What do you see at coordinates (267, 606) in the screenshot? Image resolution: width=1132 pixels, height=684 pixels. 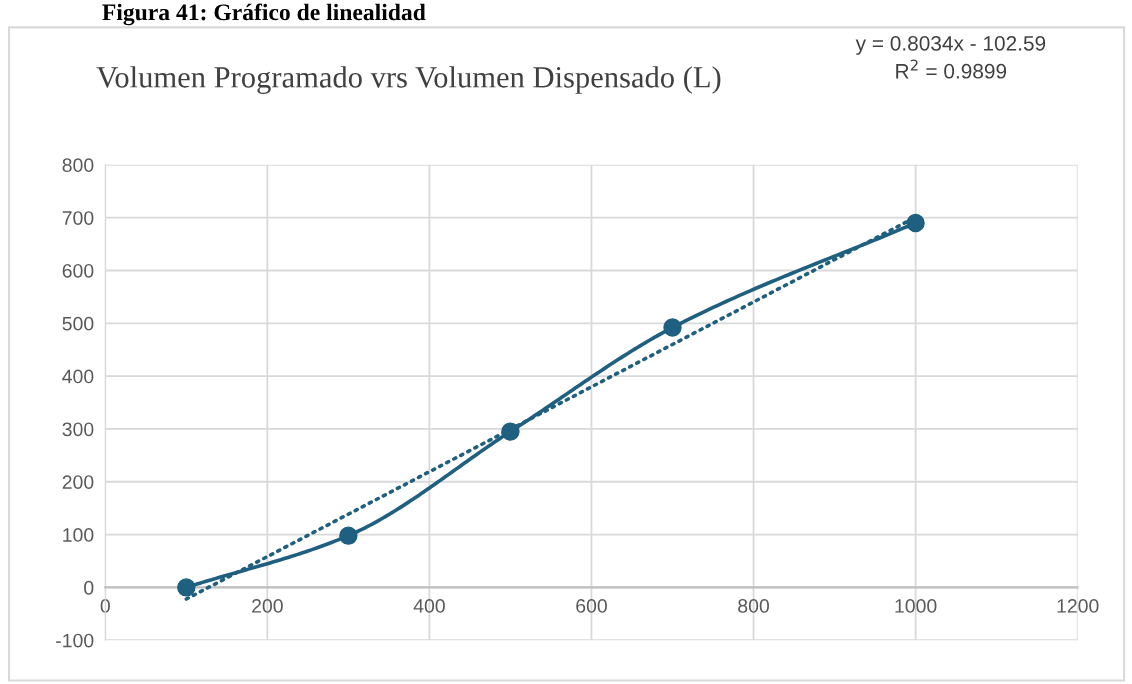 I see `x-tick-label: 200` at bounding box center [267, 606].